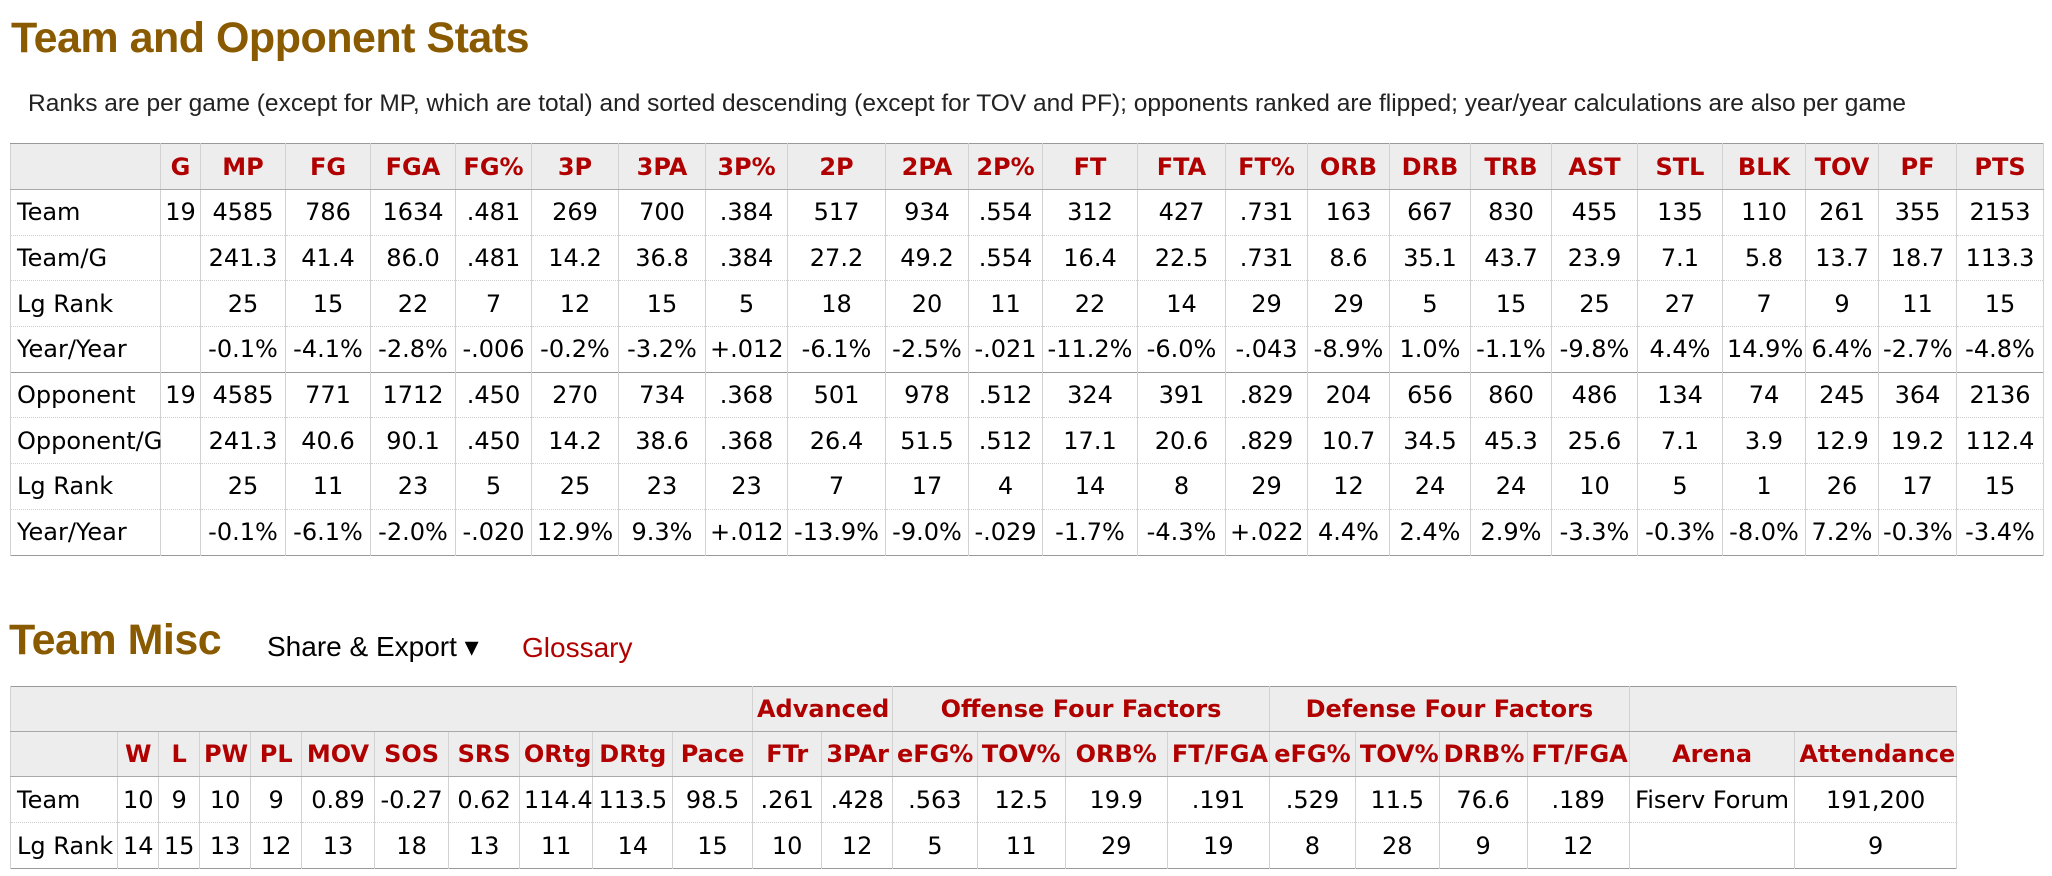 This screenshot has width=2052, height=876. What do you see at coordinates (413, 441) in the screenshot?
I see `cell-fga: 90.1` at bounding box center [413, 441].